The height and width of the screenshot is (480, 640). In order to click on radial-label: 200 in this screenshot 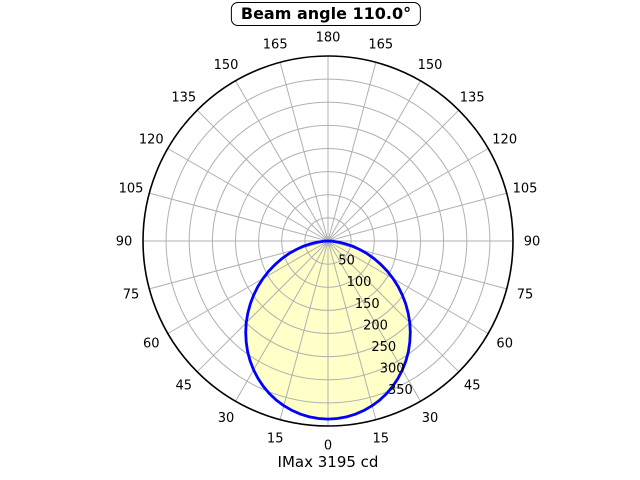, I will do `click(375, 325)`.